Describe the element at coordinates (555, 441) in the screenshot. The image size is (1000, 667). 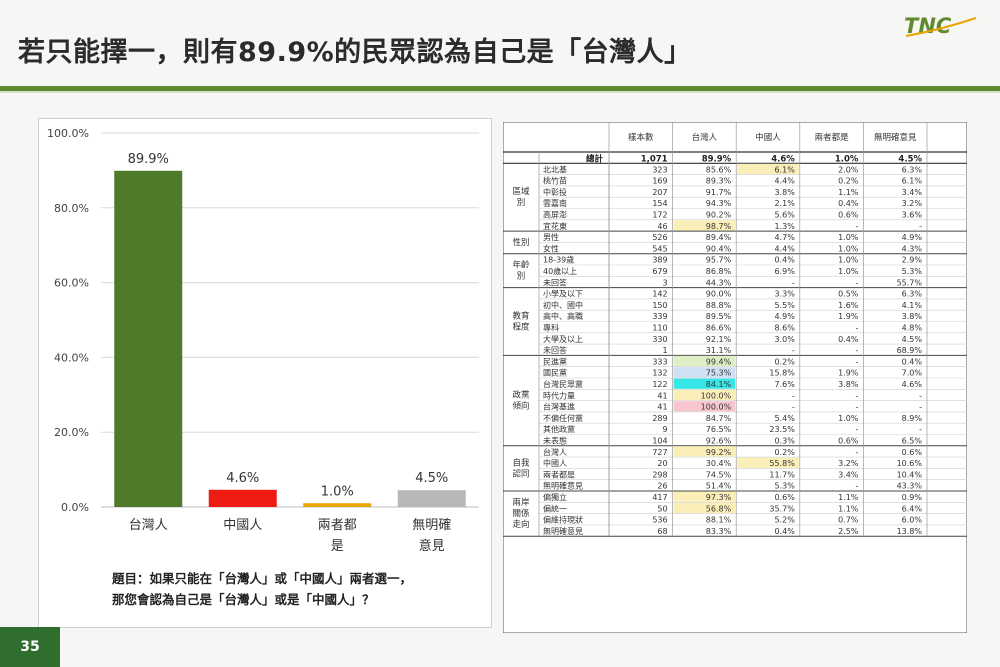
I see `row-label: 未表態` at that location.